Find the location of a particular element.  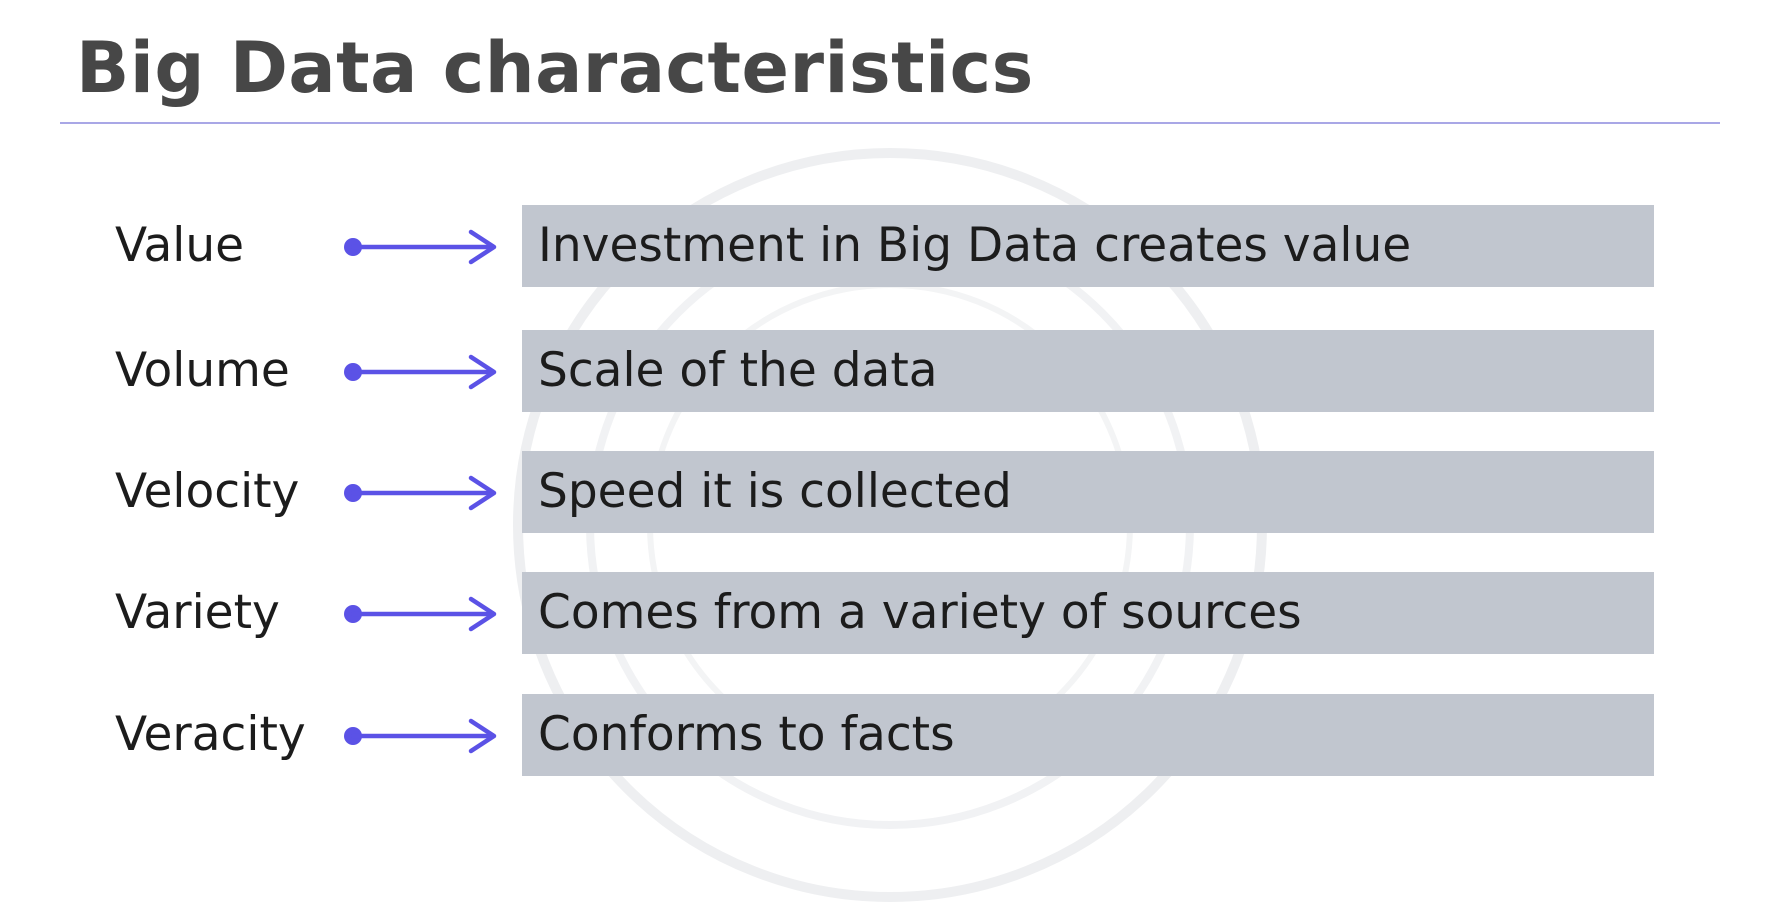

characteristic-row-velocity: Velocity Speed it is collected is located at coordinates (885, 492).